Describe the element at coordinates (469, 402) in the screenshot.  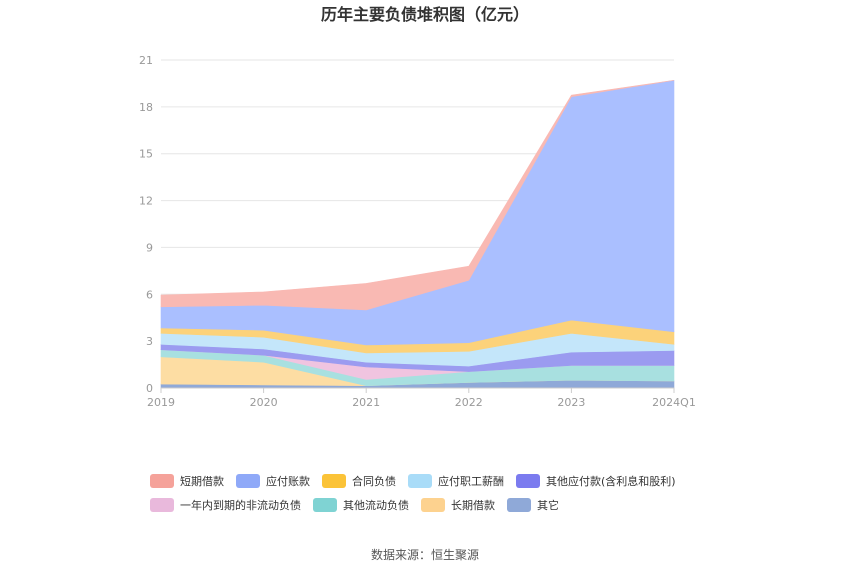
I see `x-tick-label: 2022` at that location.